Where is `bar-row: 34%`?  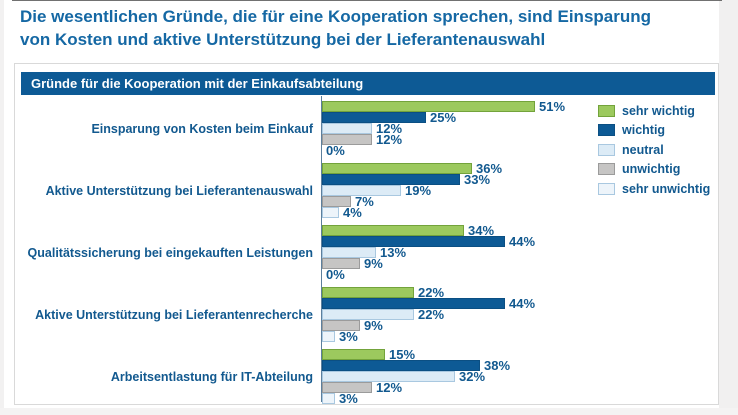 bar-row: 34% is located at coordinates (428, 230).